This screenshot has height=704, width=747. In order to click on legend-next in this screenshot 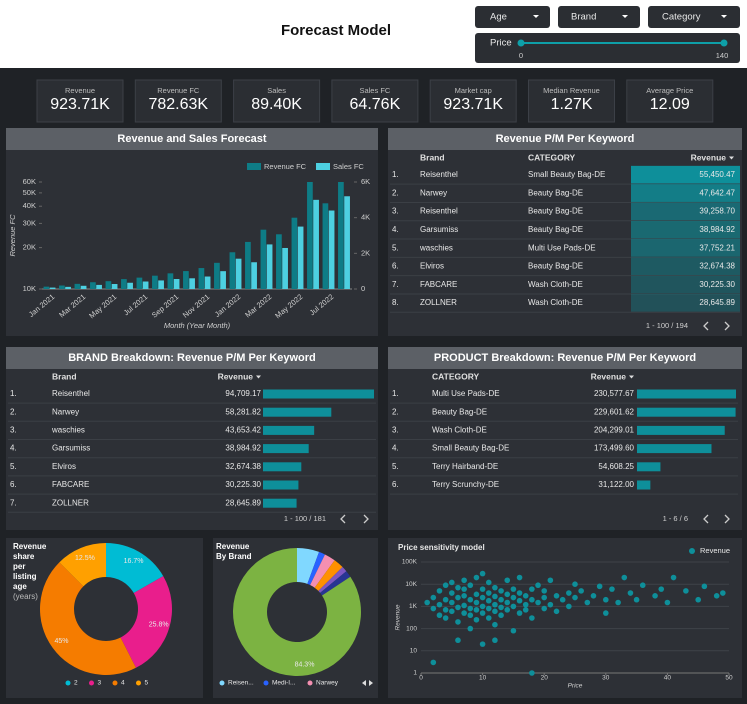, I will do `click(371, 683)`.